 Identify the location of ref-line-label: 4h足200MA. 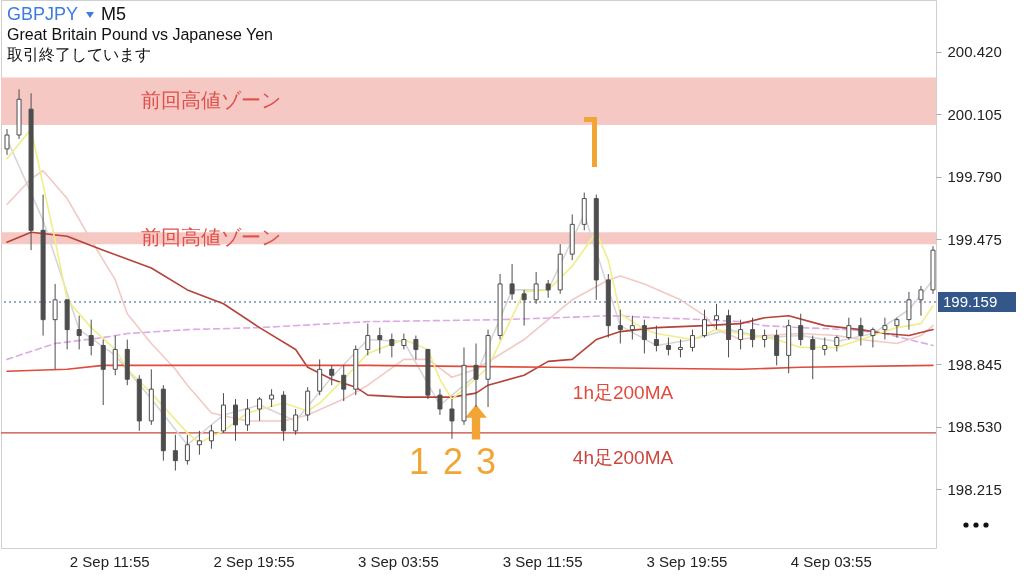
(623, 457).